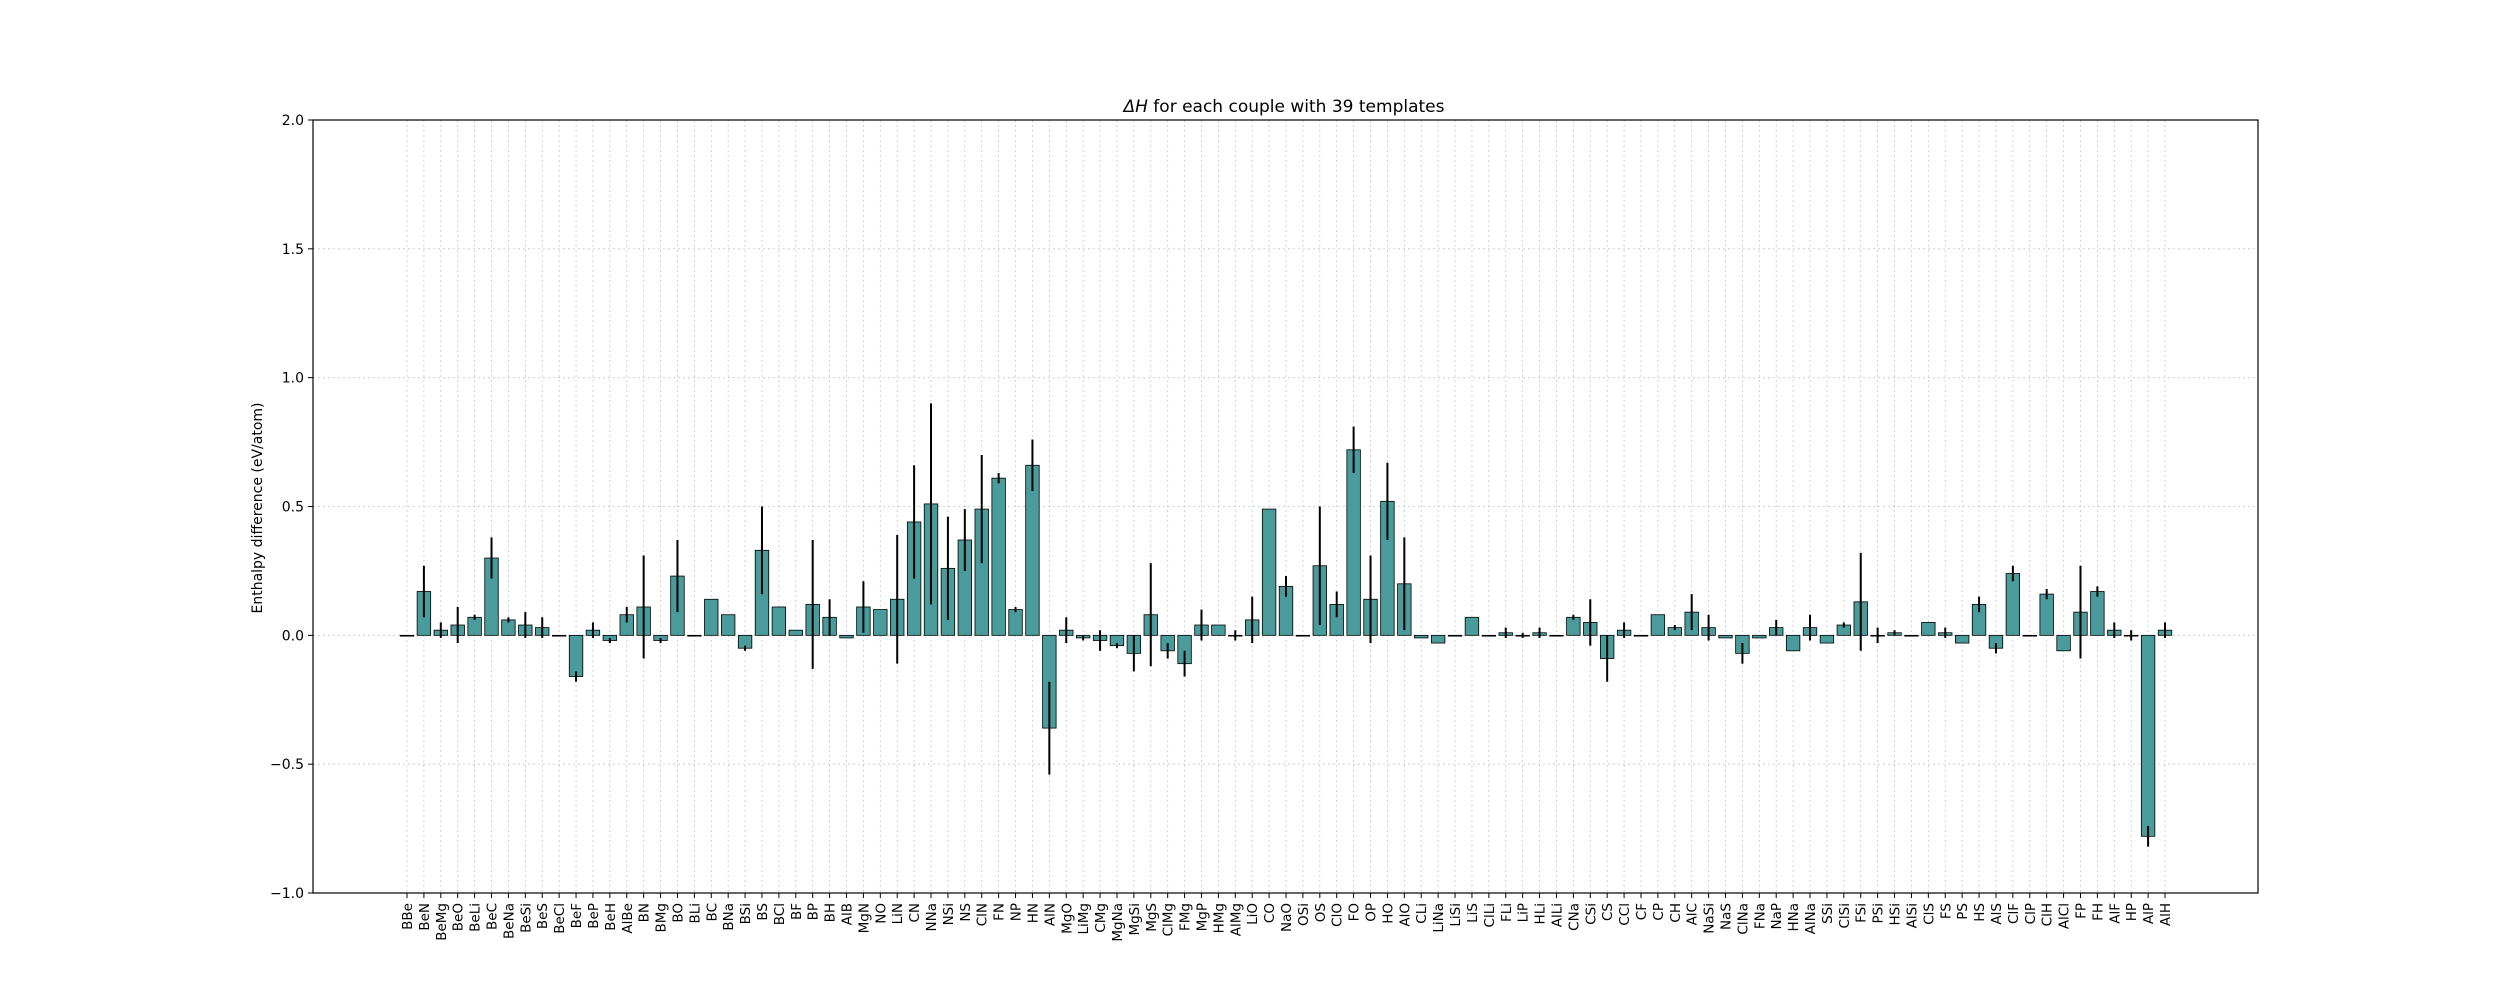 Image resolution: width=2500 pixels, height=1004 pixels. What do you see at coordinates (728, 625) in the screenshot?
I see `bar-BNa` at bounding box center [728, 625].